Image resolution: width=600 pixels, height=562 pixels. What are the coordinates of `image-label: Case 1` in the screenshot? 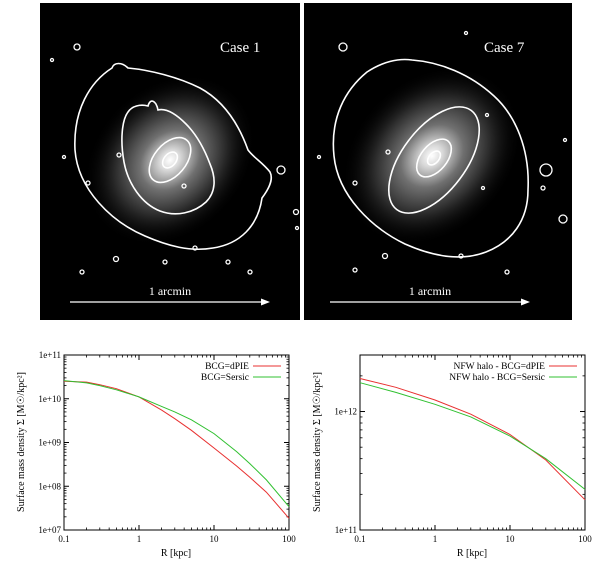 It's located at (240, 48).